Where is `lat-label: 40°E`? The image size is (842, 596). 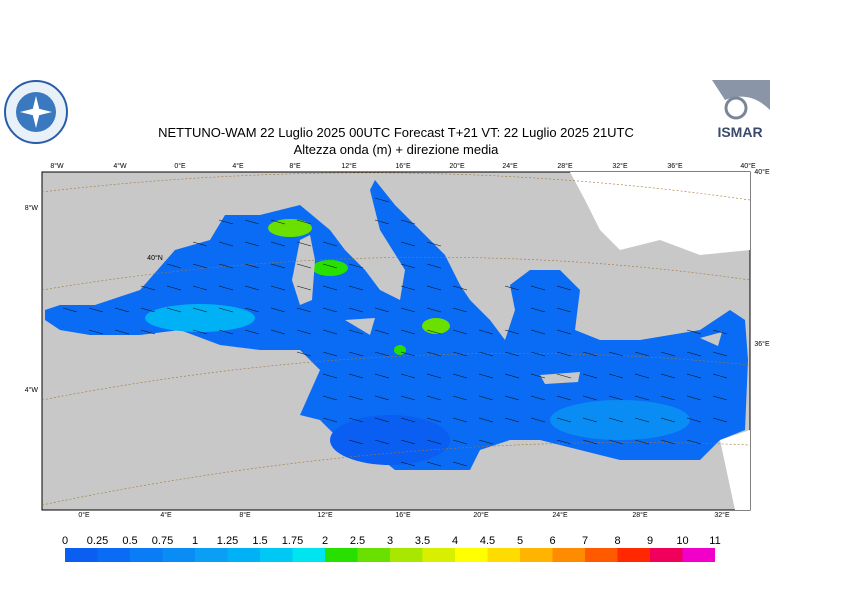 lat-label: 40°E is located at coordinates (762, 172).